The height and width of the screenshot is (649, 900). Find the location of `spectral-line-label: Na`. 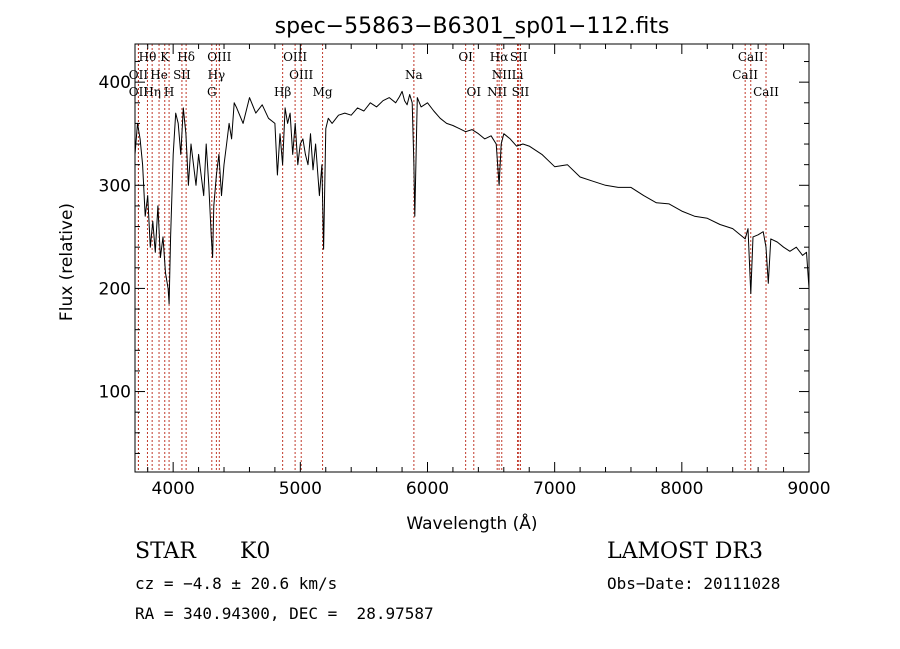

spectral-line-label: Na is located at coordinates (414, 75).